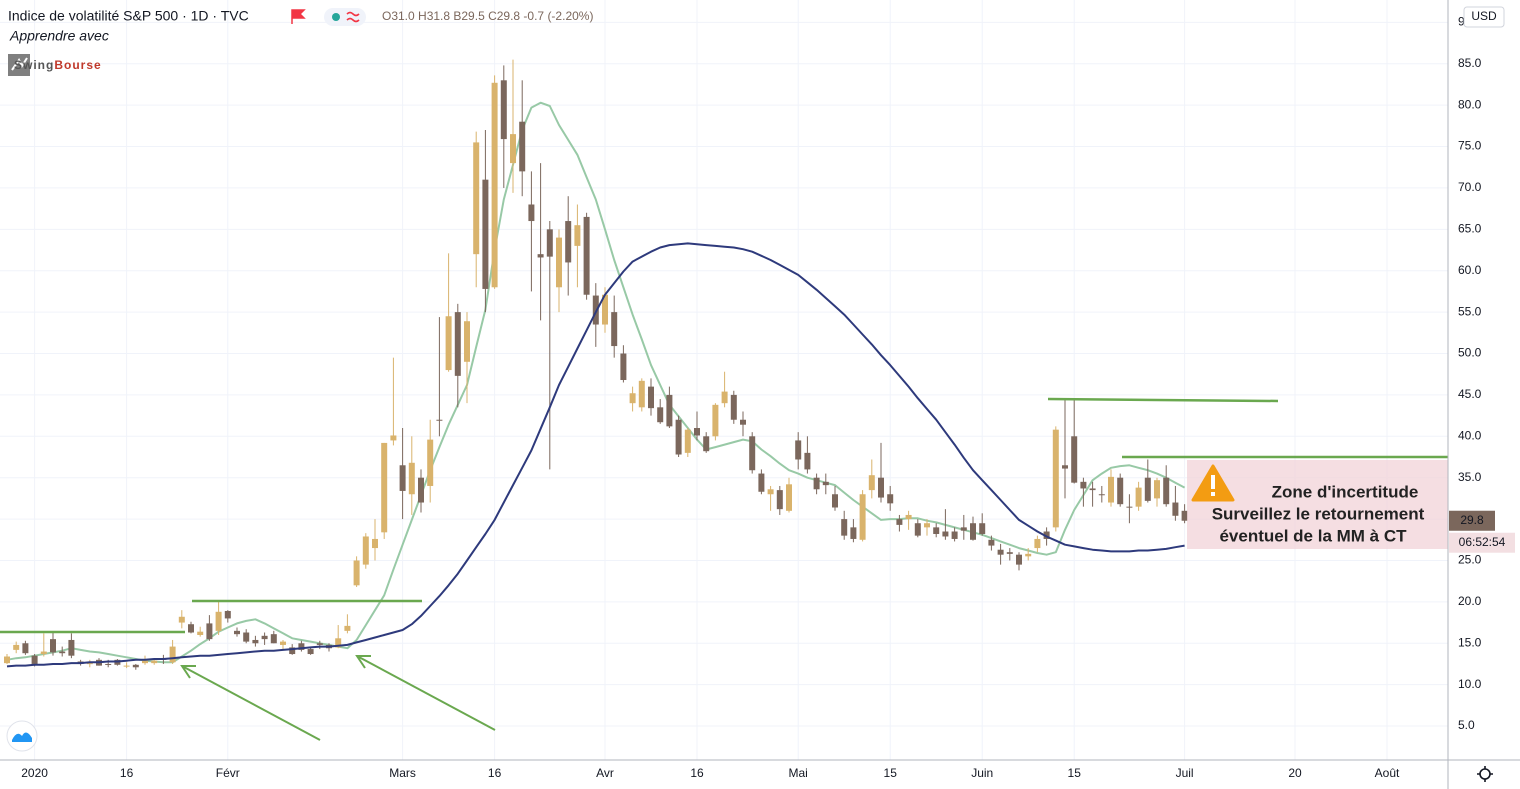 This screenshot has width=1520, height=789. I want to click on y-tick-label: 70.0, so click(1470, 187).